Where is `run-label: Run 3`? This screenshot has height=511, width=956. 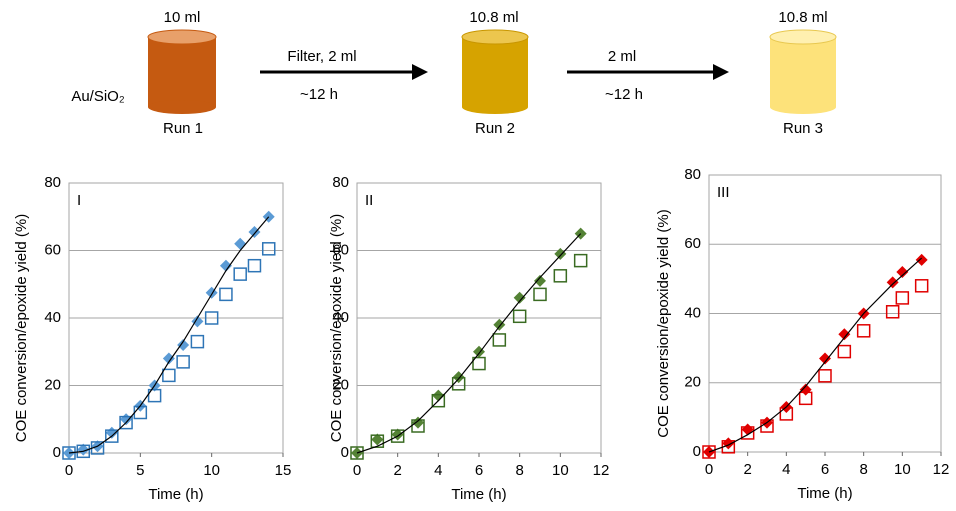 run-label: Run 3 is located at coordinates (803, 128).